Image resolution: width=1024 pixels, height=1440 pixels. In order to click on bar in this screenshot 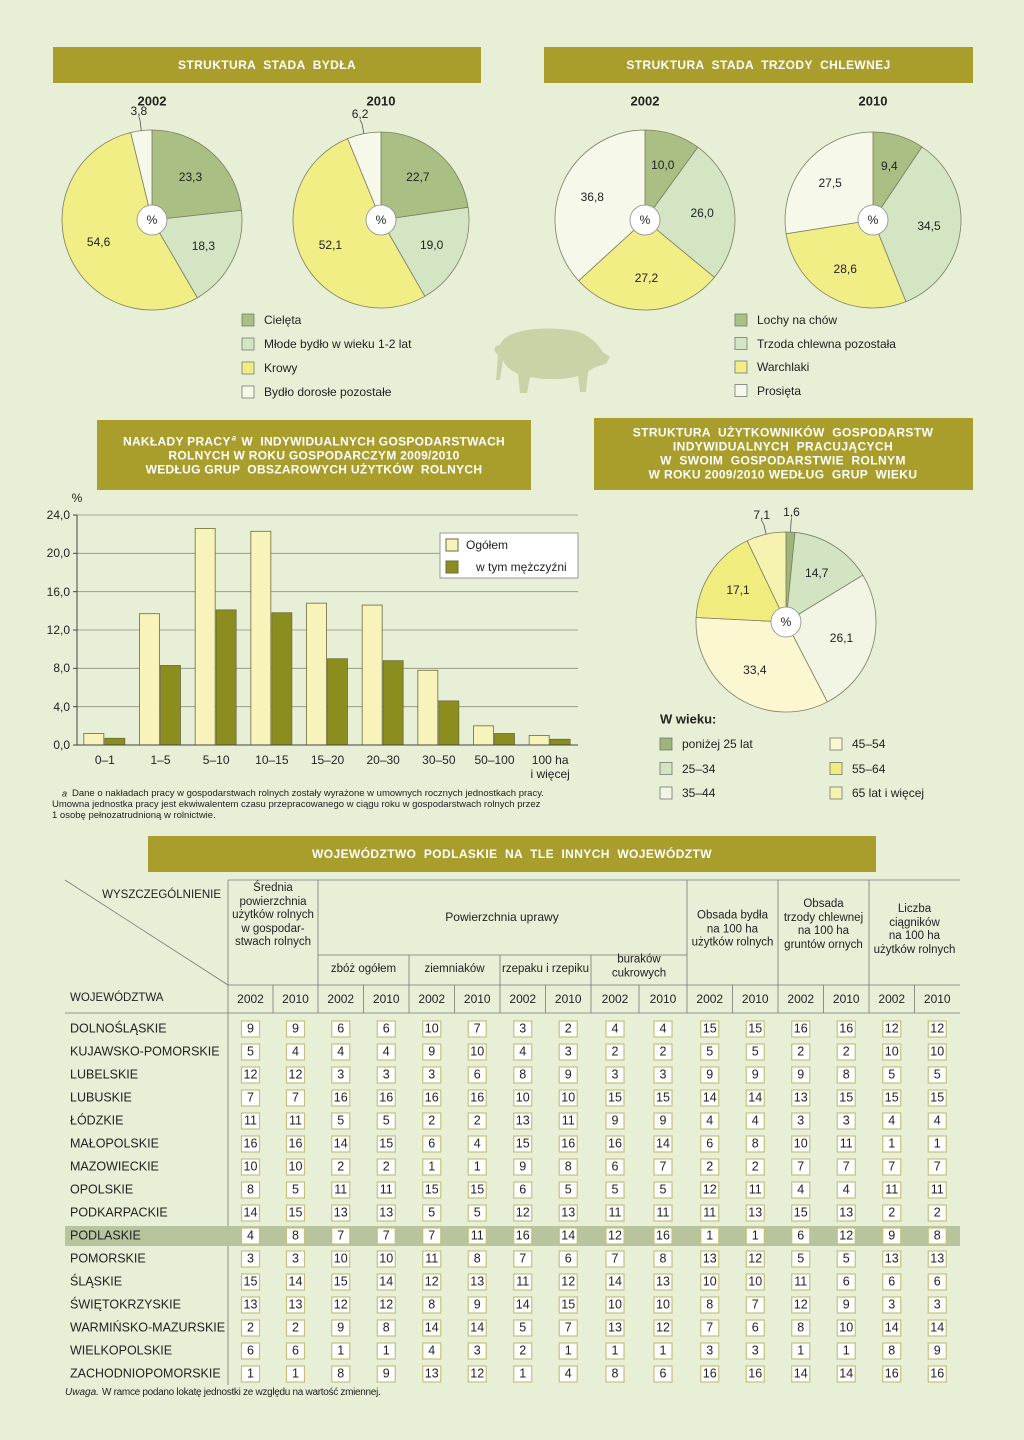, I will do `click(282, 679)`.